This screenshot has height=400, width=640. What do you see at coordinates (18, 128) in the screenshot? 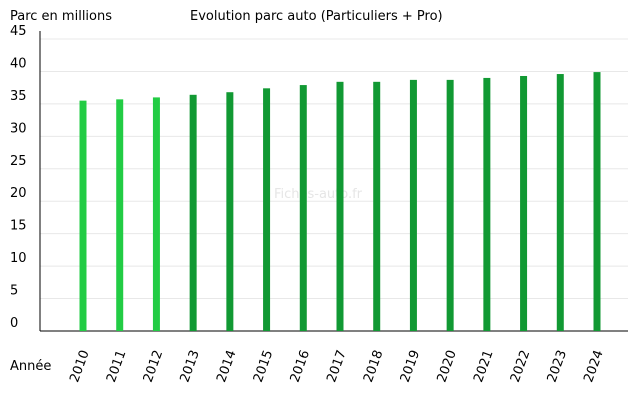
I see `y-tick-label: 30` at bounding box center [18, 128].